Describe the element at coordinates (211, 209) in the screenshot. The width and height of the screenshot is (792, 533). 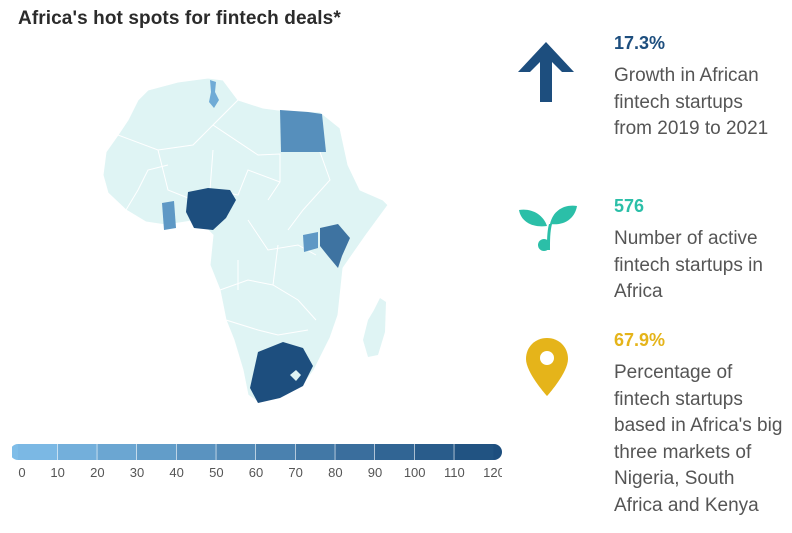
I see `region-nigeria` at that location.